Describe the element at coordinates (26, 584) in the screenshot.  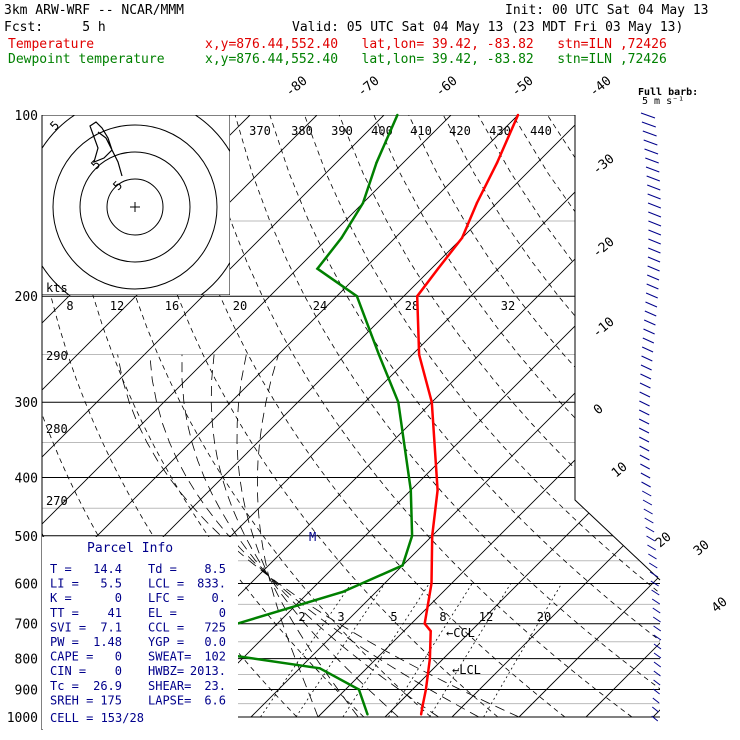
I see `pressure-label: 600` at that location.